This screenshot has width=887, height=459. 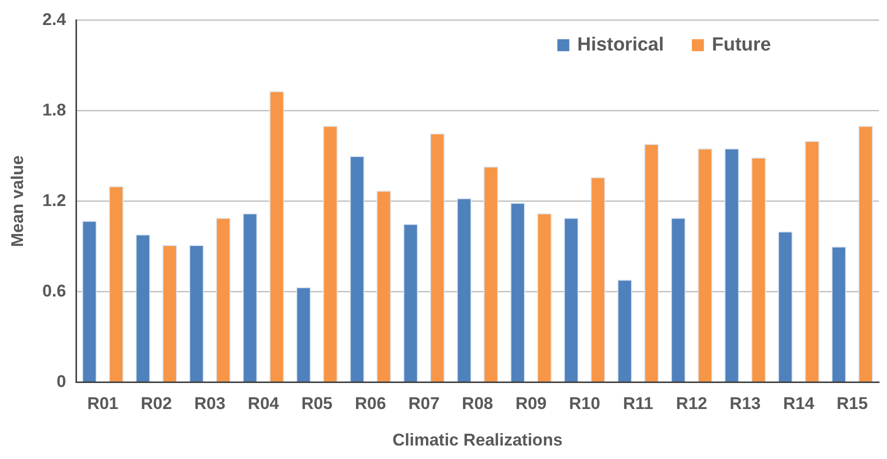 I want to click on y-axis-title: Mean value, so click(x=17, y=201).